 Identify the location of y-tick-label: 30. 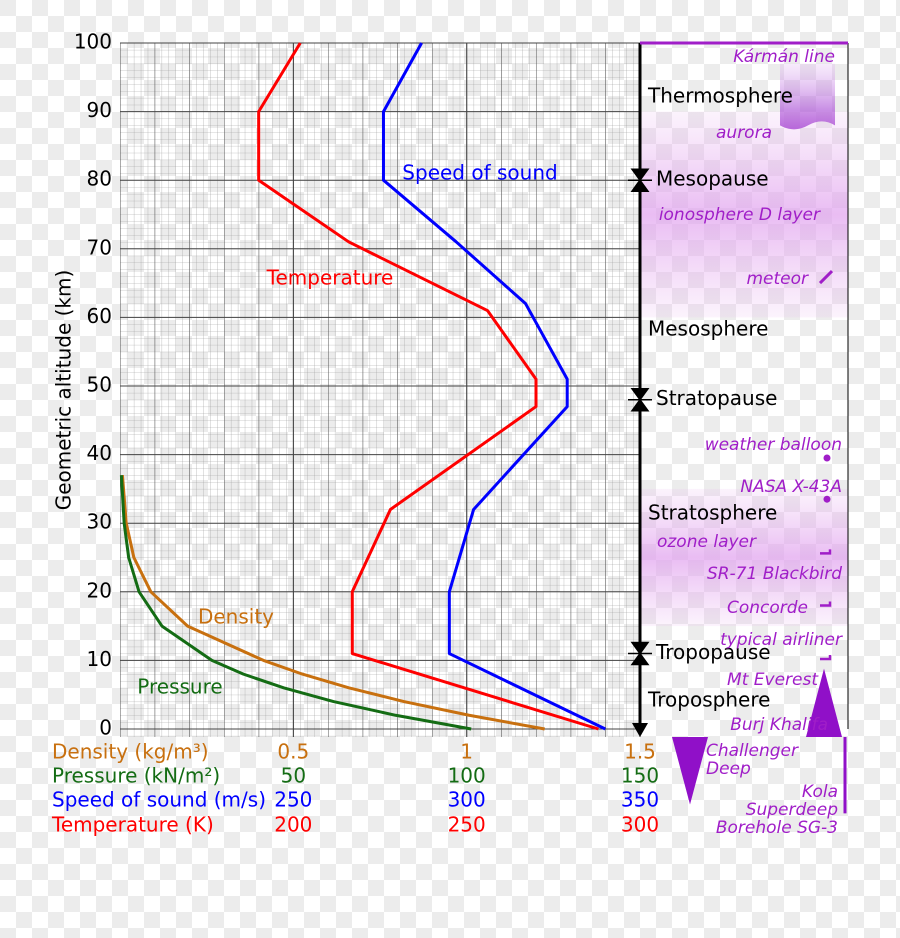
(99, 522).